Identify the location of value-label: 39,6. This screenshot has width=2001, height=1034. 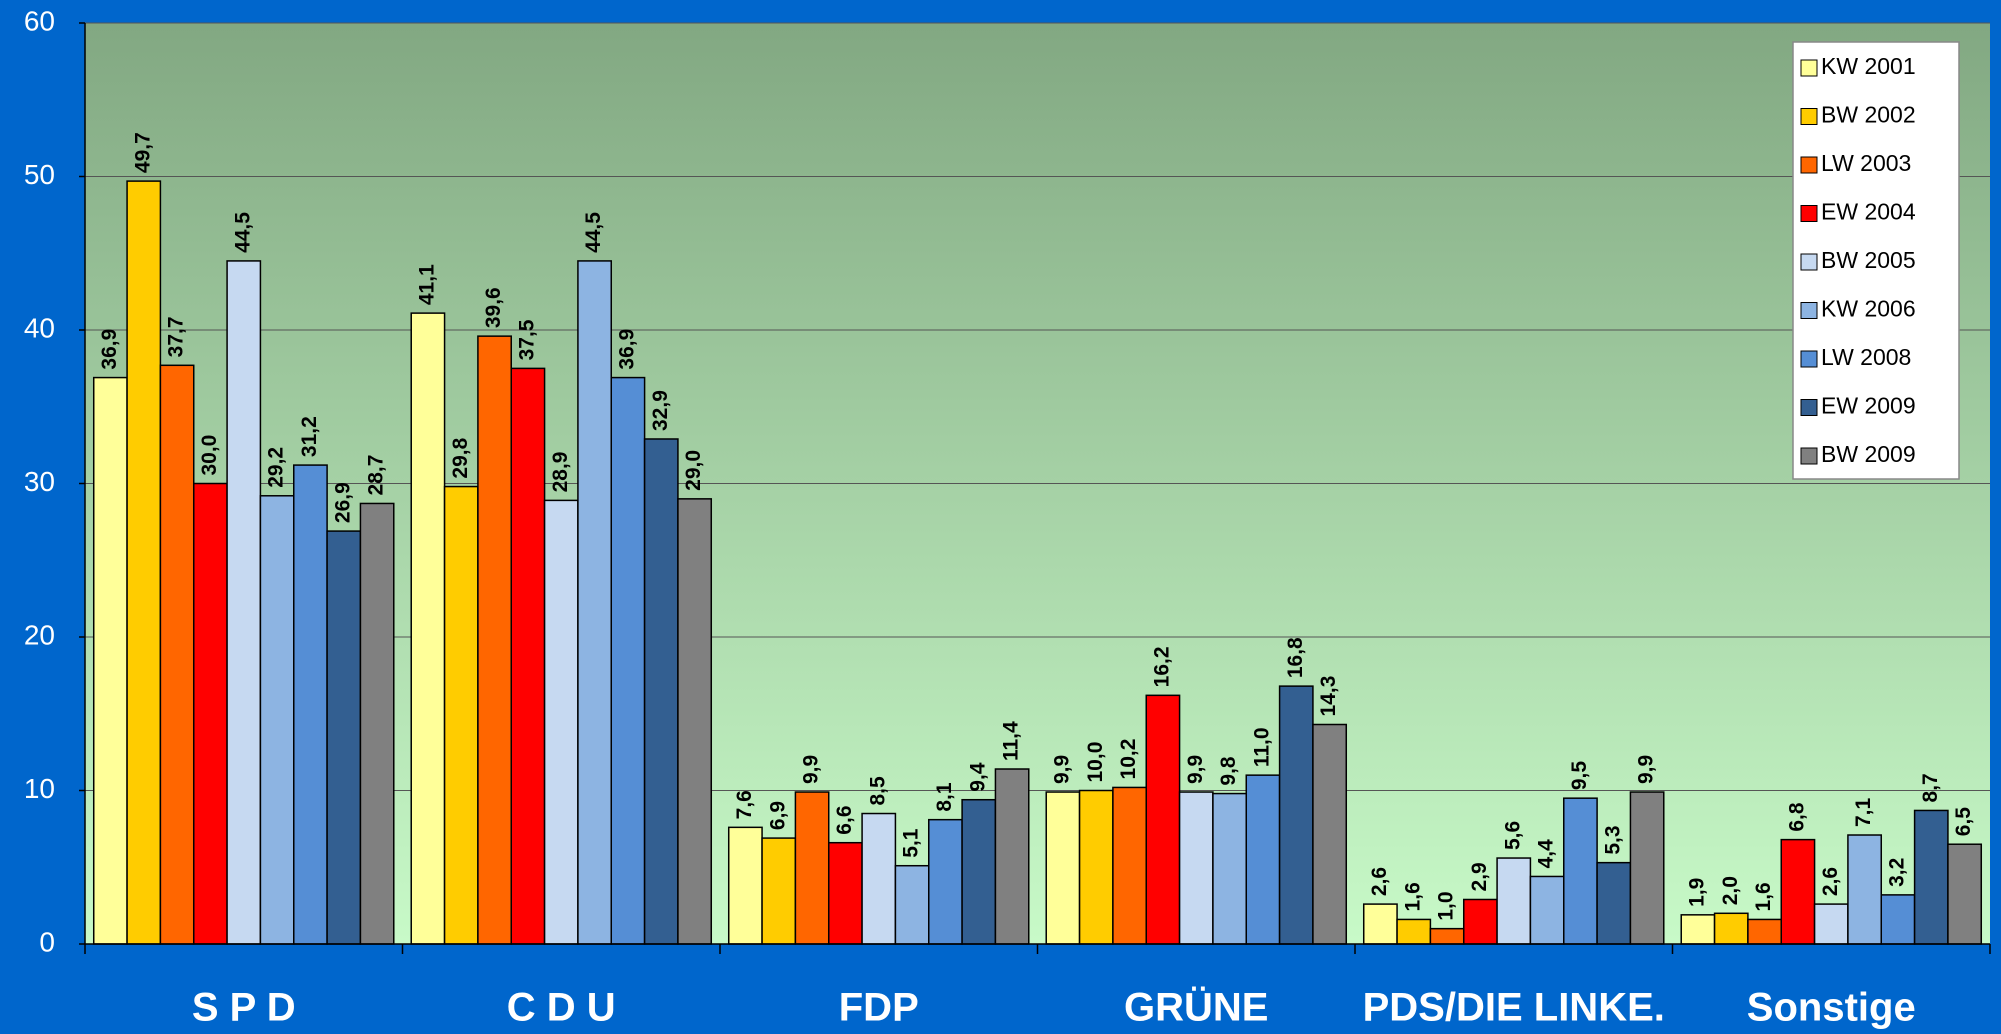
(493, 307).